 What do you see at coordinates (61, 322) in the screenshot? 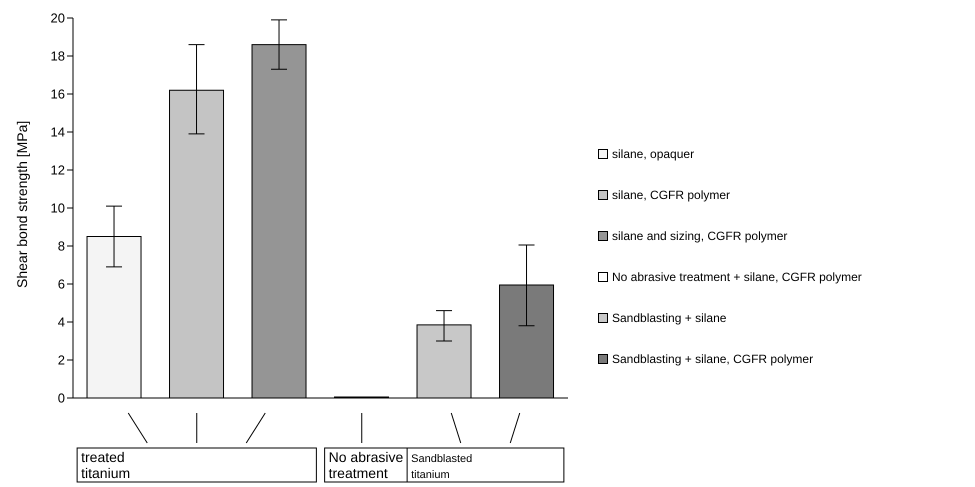
I see `y-tick-label: 4` at bounding box center [61, 322].